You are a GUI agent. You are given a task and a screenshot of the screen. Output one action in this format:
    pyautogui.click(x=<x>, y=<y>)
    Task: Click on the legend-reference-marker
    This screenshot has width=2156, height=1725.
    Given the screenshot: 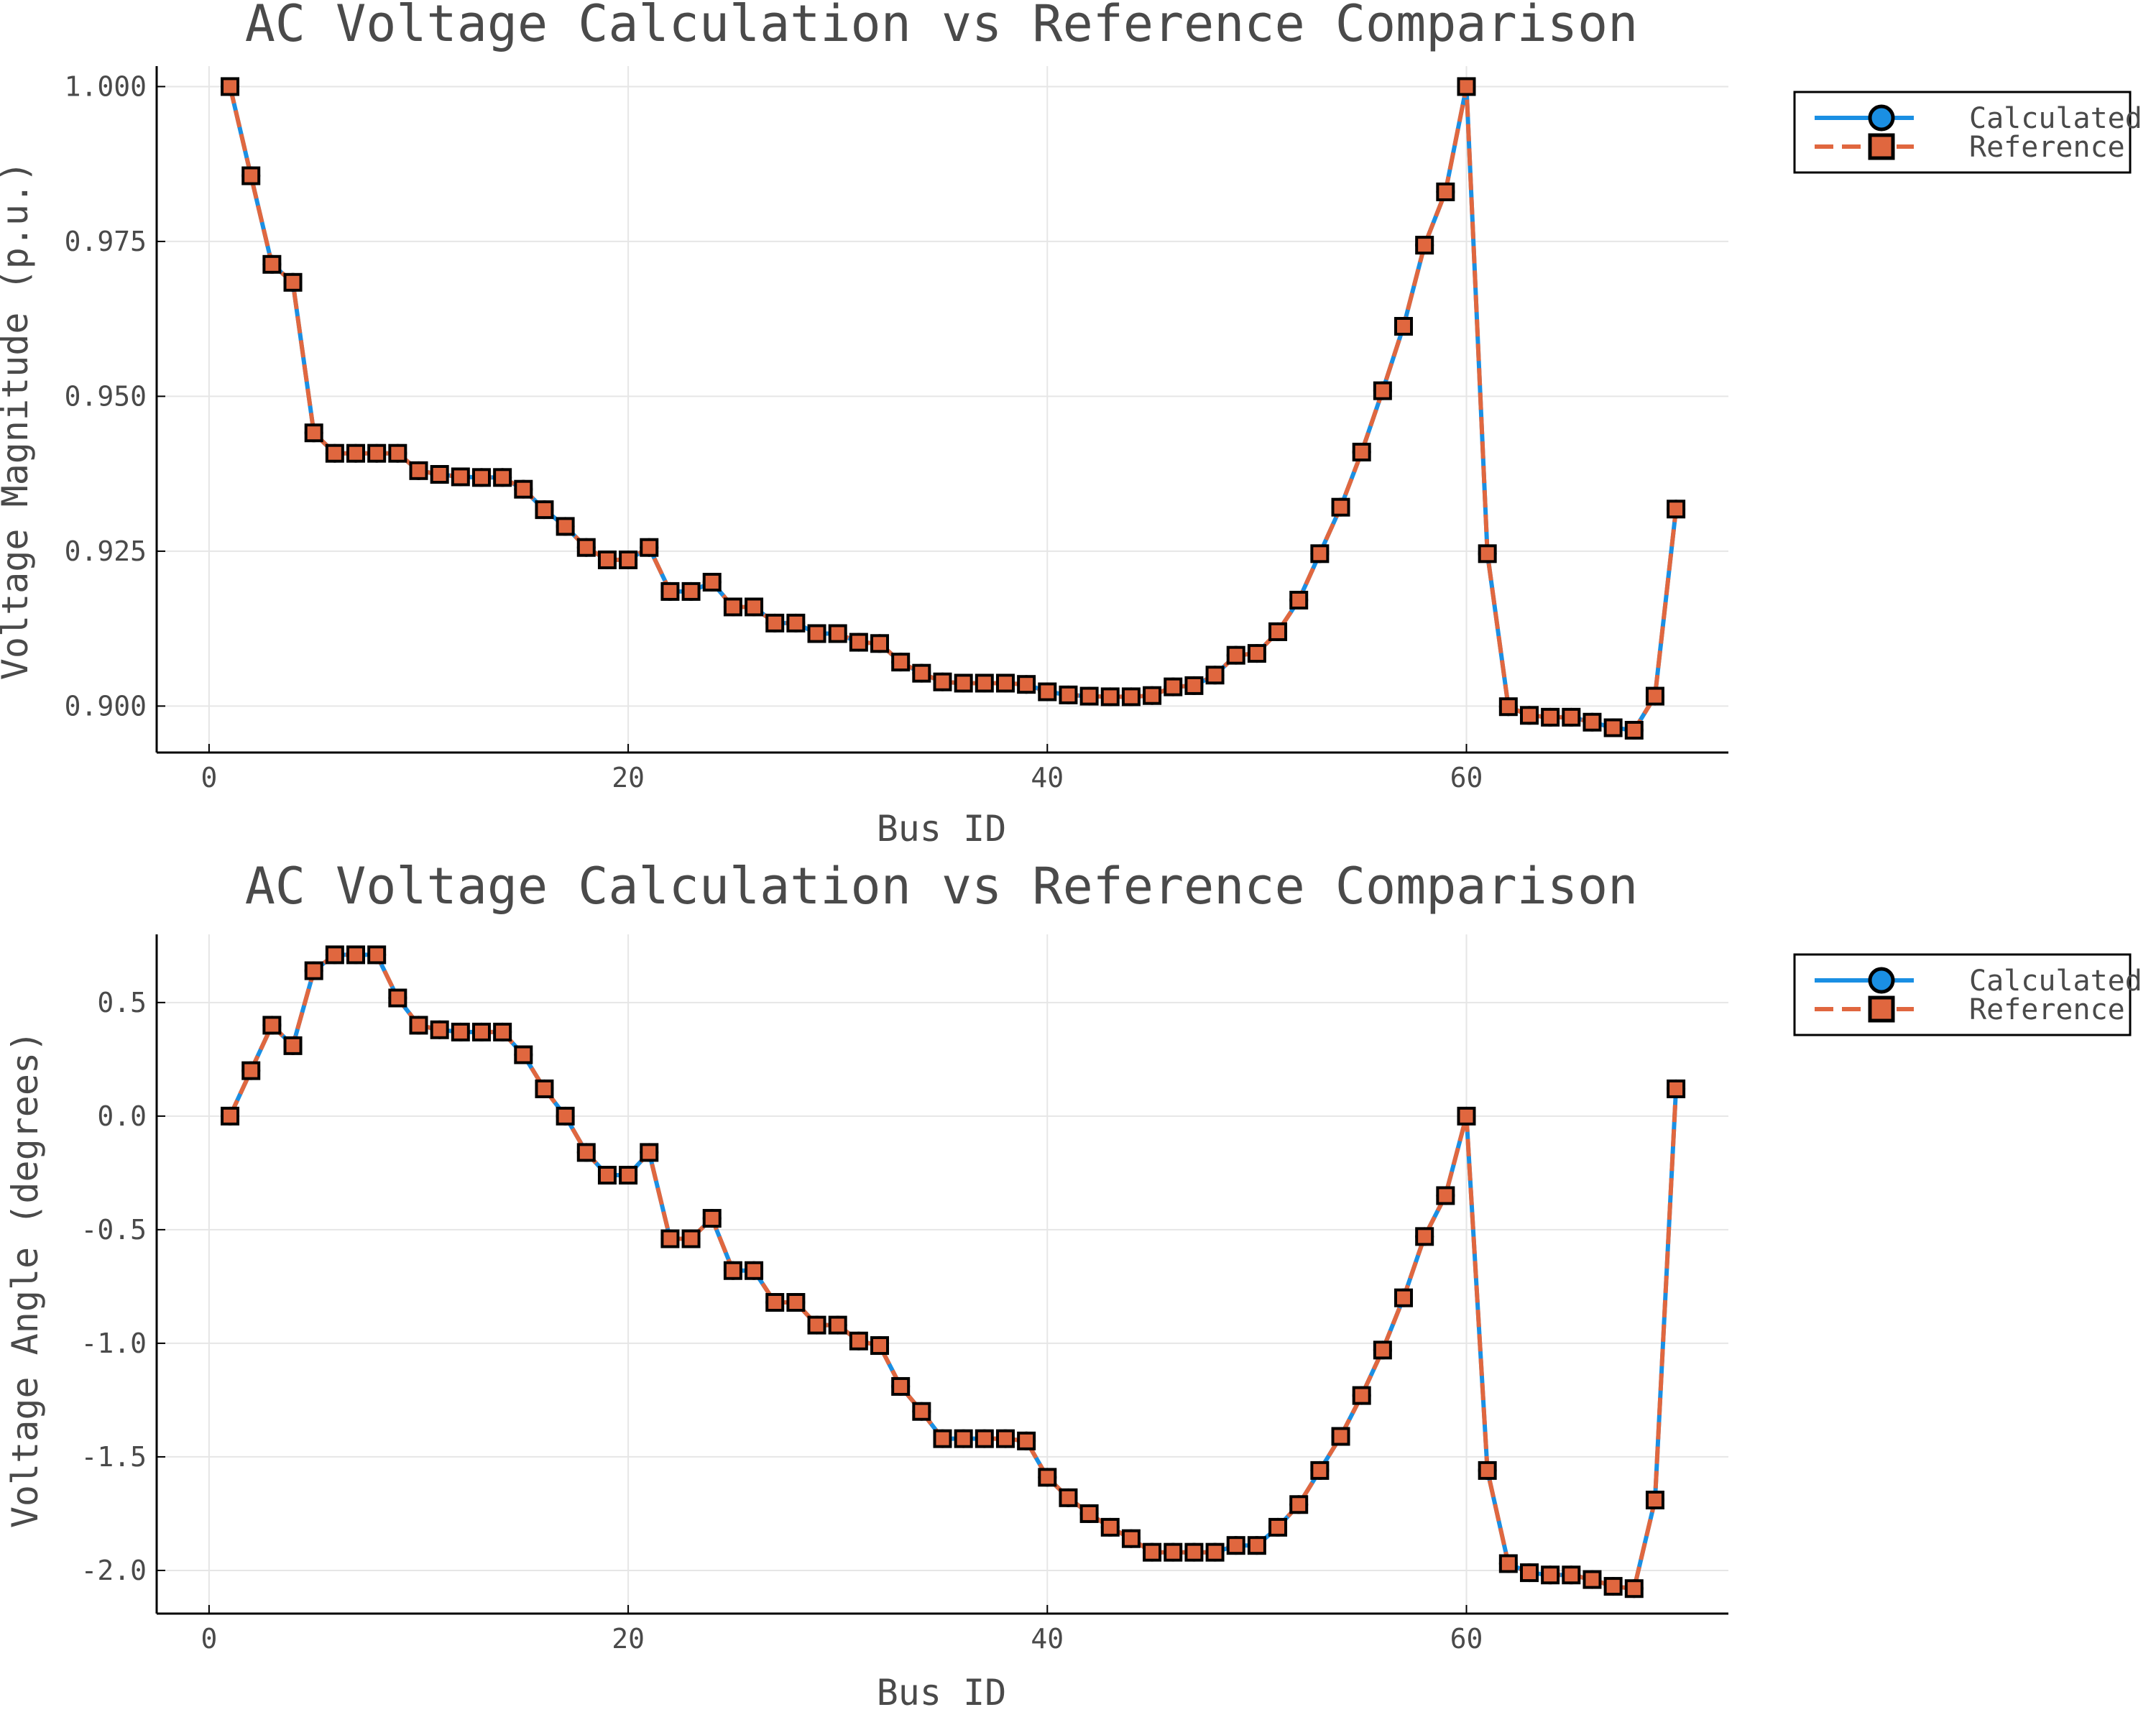 What is the action you would take?
    pyautogui.click(x=1881, y=146)
    